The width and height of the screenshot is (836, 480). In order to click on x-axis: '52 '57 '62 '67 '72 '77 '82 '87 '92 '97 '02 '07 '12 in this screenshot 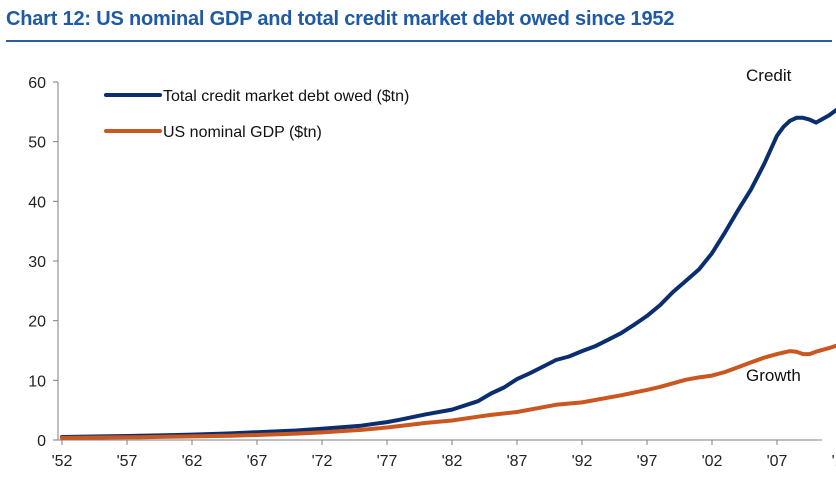, I will do `click(444, 454)`.